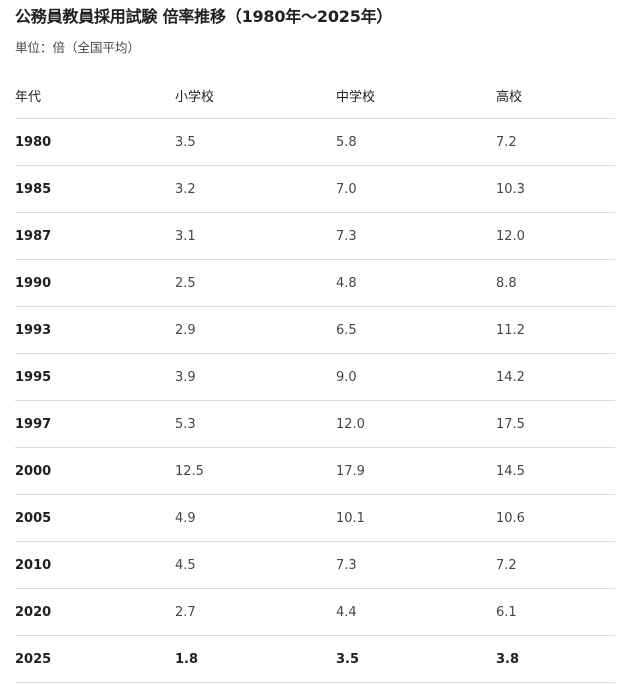 This screenshot has width=631, height=685. I want to click on cell-elementary: 3.5, so click(185, 142).